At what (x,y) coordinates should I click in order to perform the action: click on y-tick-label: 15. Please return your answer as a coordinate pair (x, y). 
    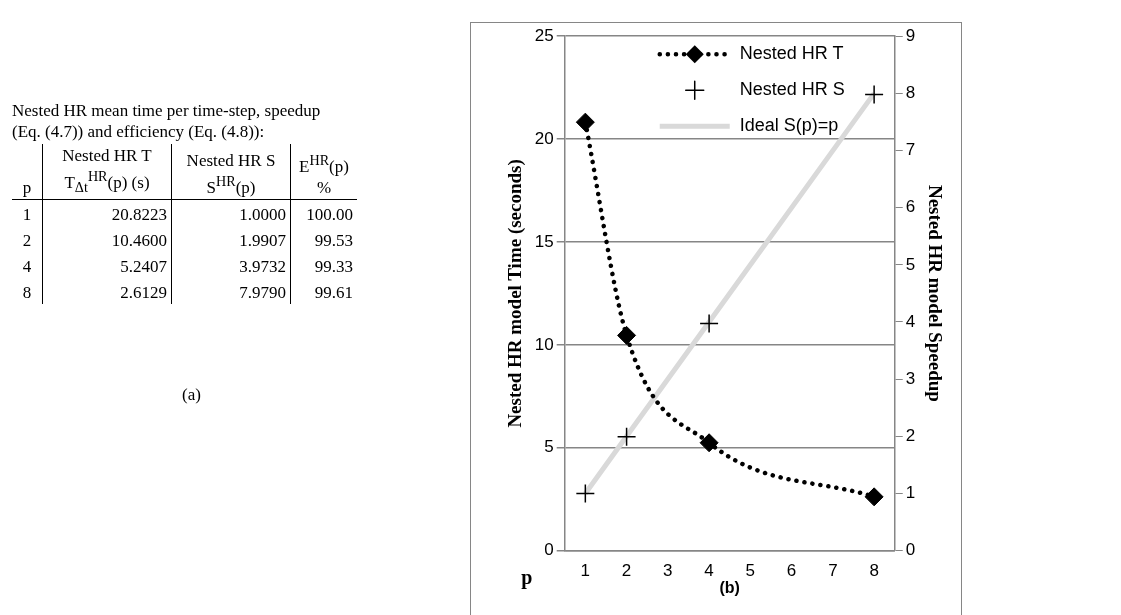
    Looking at the image, I should click on (544, 241).